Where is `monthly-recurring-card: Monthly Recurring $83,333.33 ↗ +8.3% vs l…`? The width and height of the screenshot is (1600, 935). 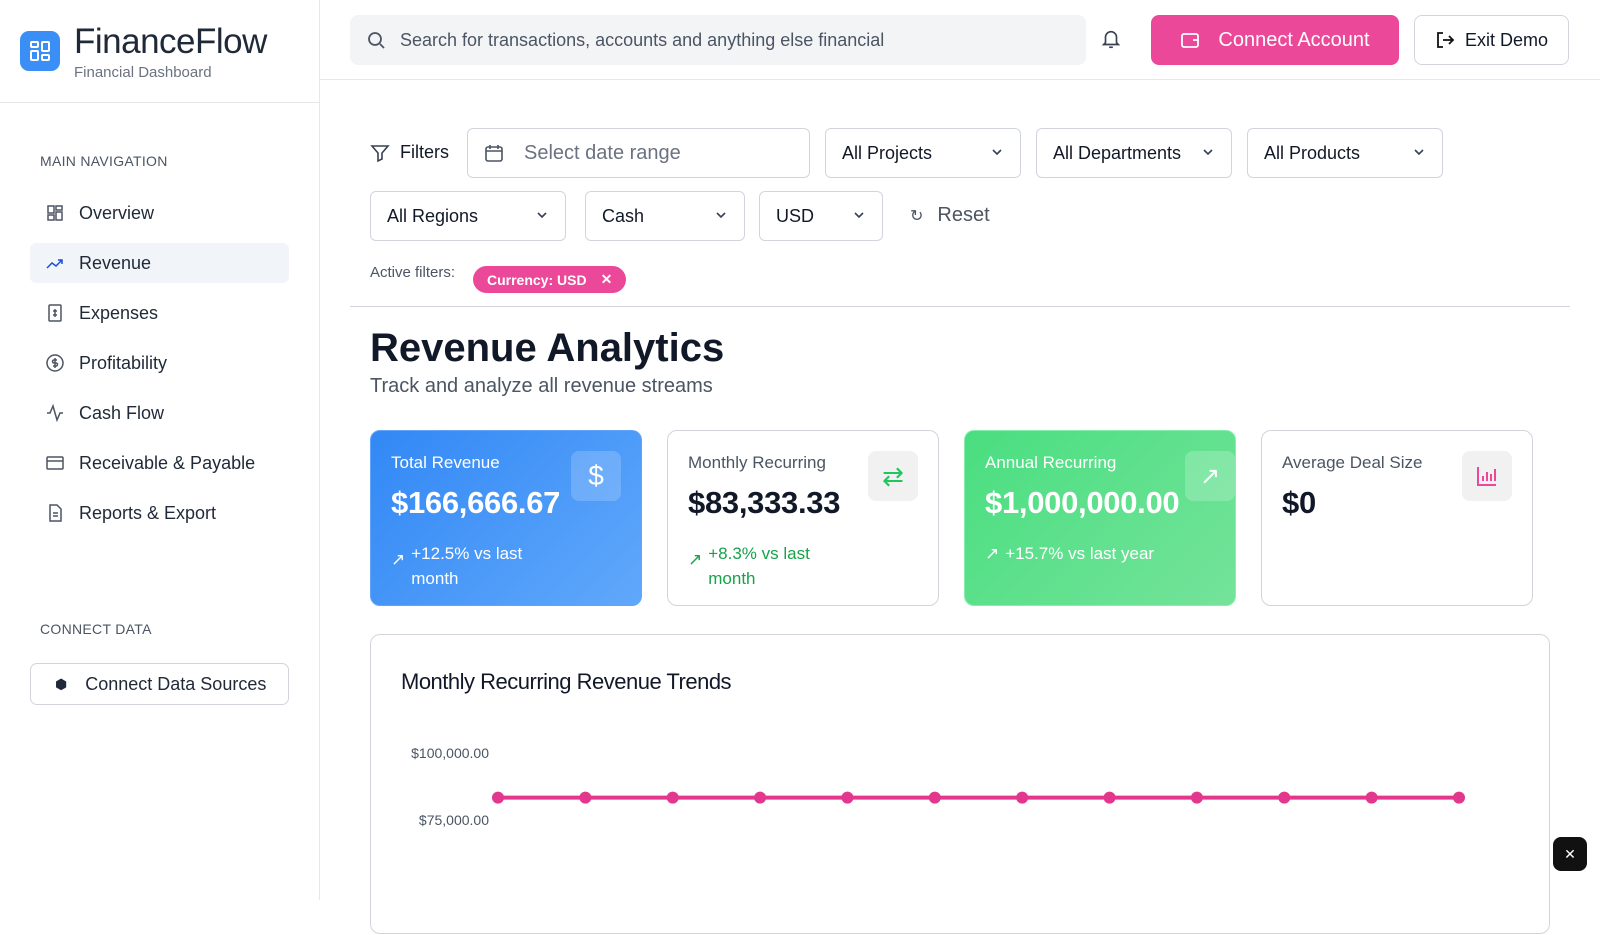
monthly-recurring-card: Monthly Recurring $83,333.33 ↗ +8.3% vs l… is located at coordinates (803, 518).